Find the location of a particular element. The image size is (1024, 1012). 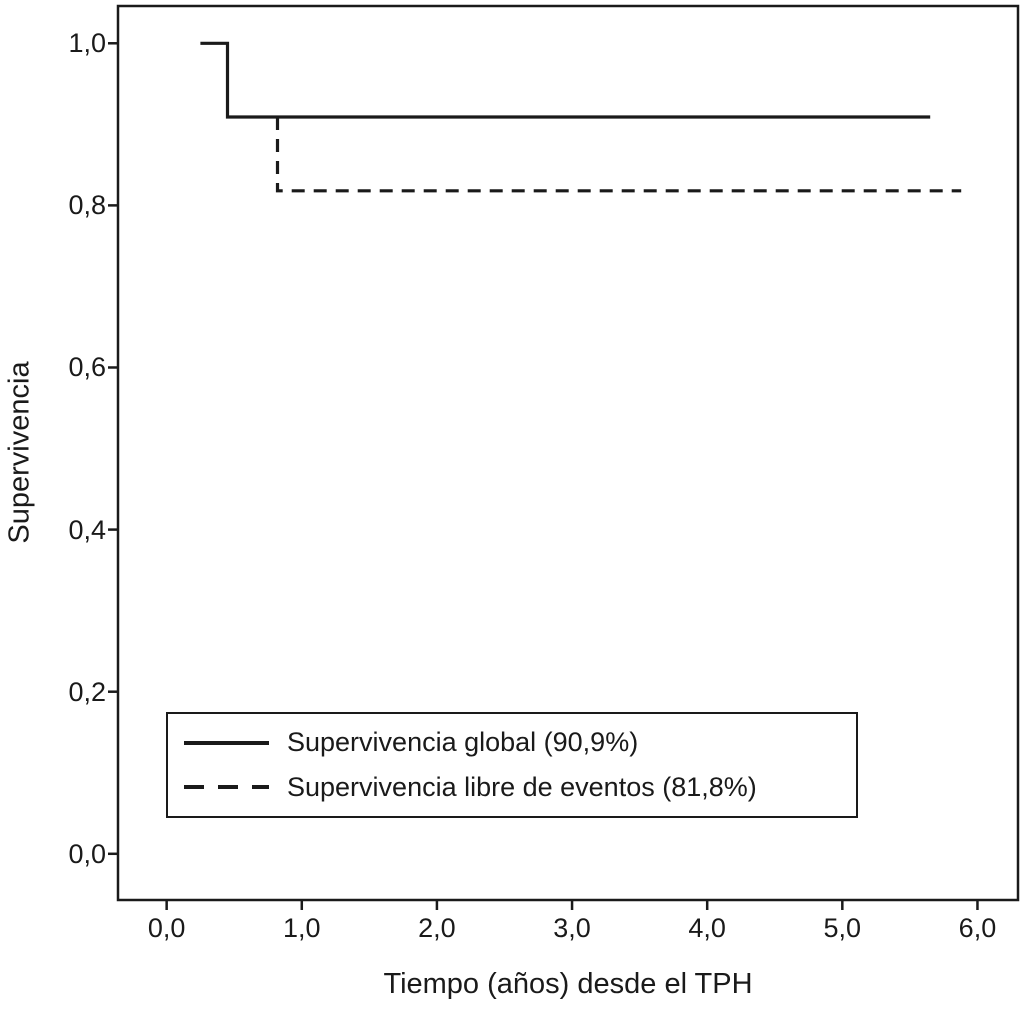

y-tick-label: 0,8 is located at coordinates (87, 205).